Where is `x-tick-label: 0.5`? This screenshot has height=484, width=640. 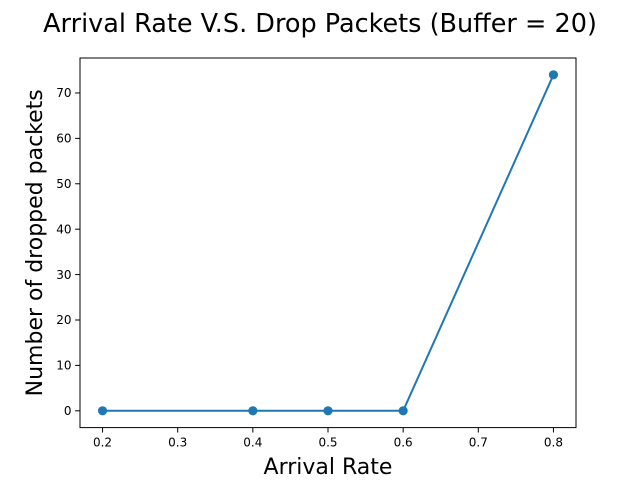 x-tick-label: 0.5 is located at coordinates (327, 443).